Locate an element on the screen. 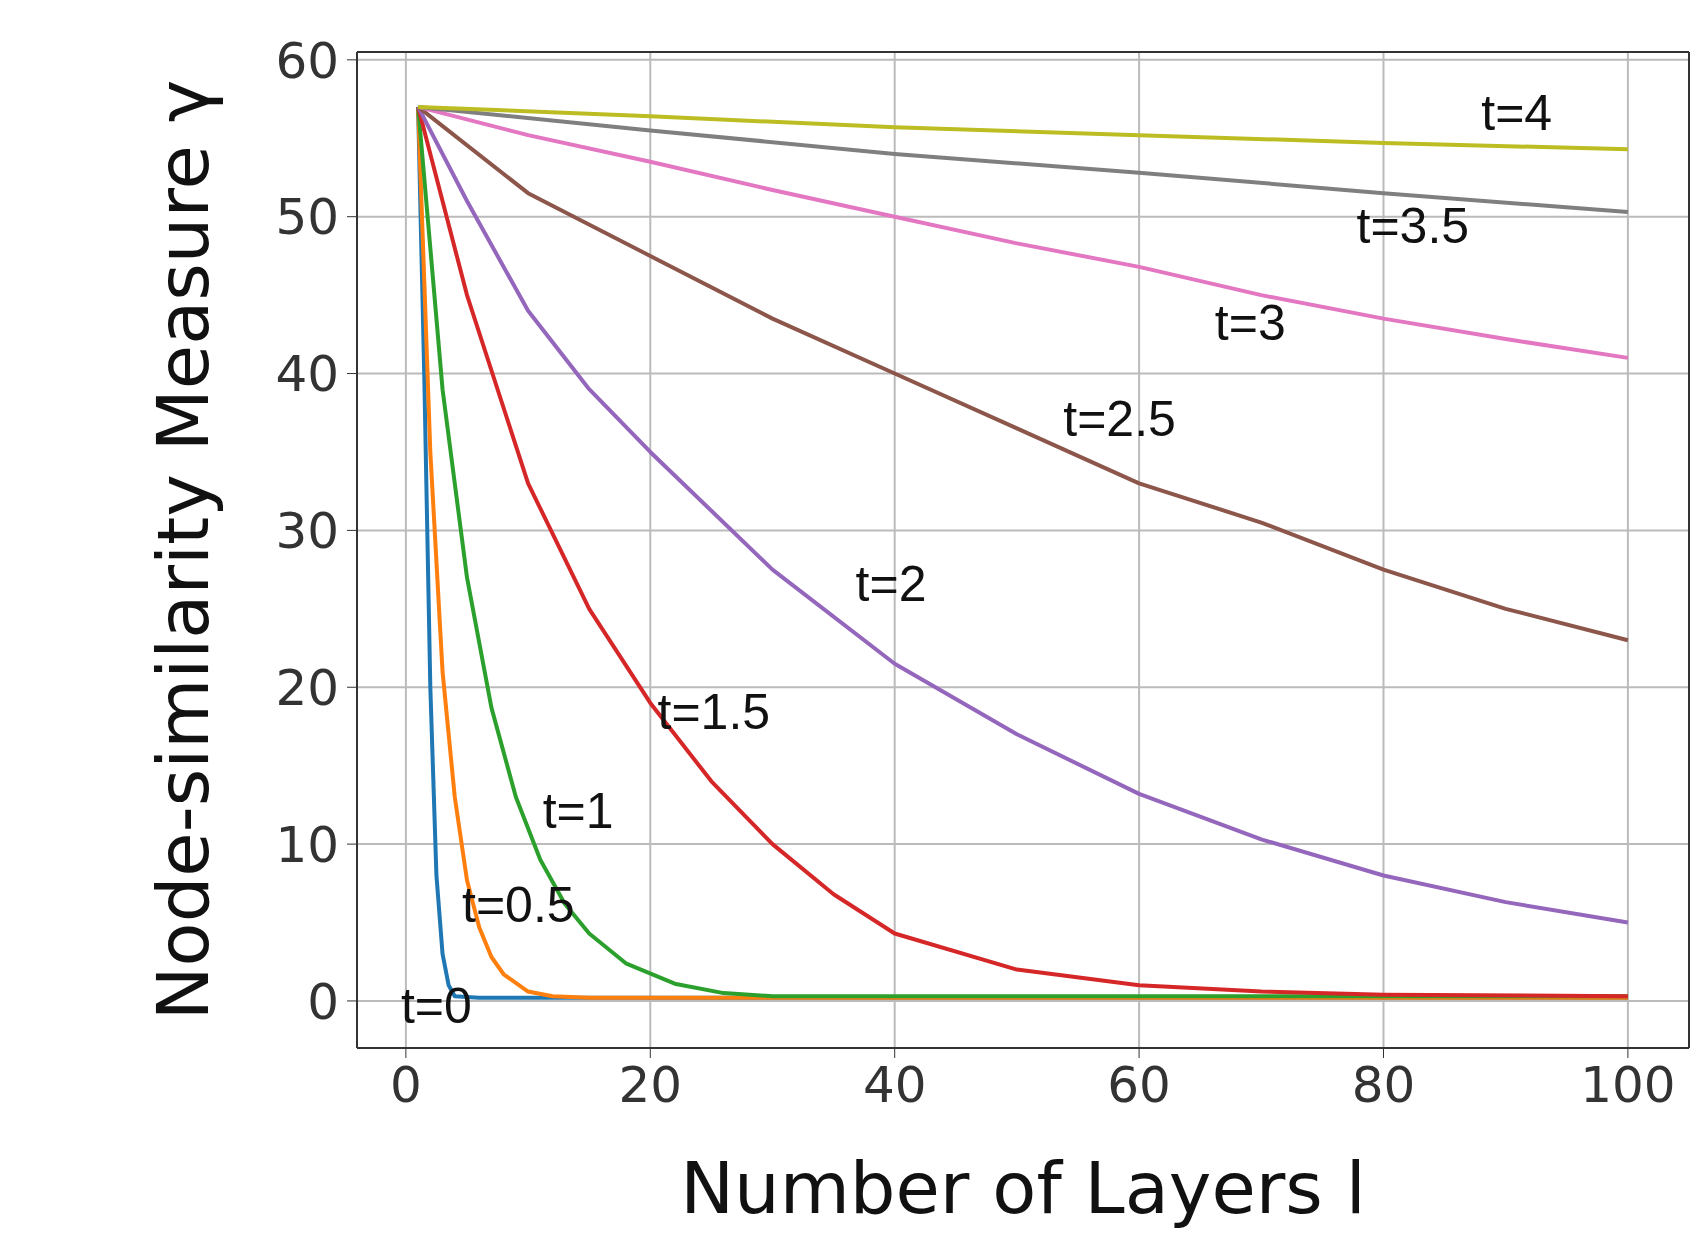  x-tick-label: 40 is located at coordinates (894, 1084).